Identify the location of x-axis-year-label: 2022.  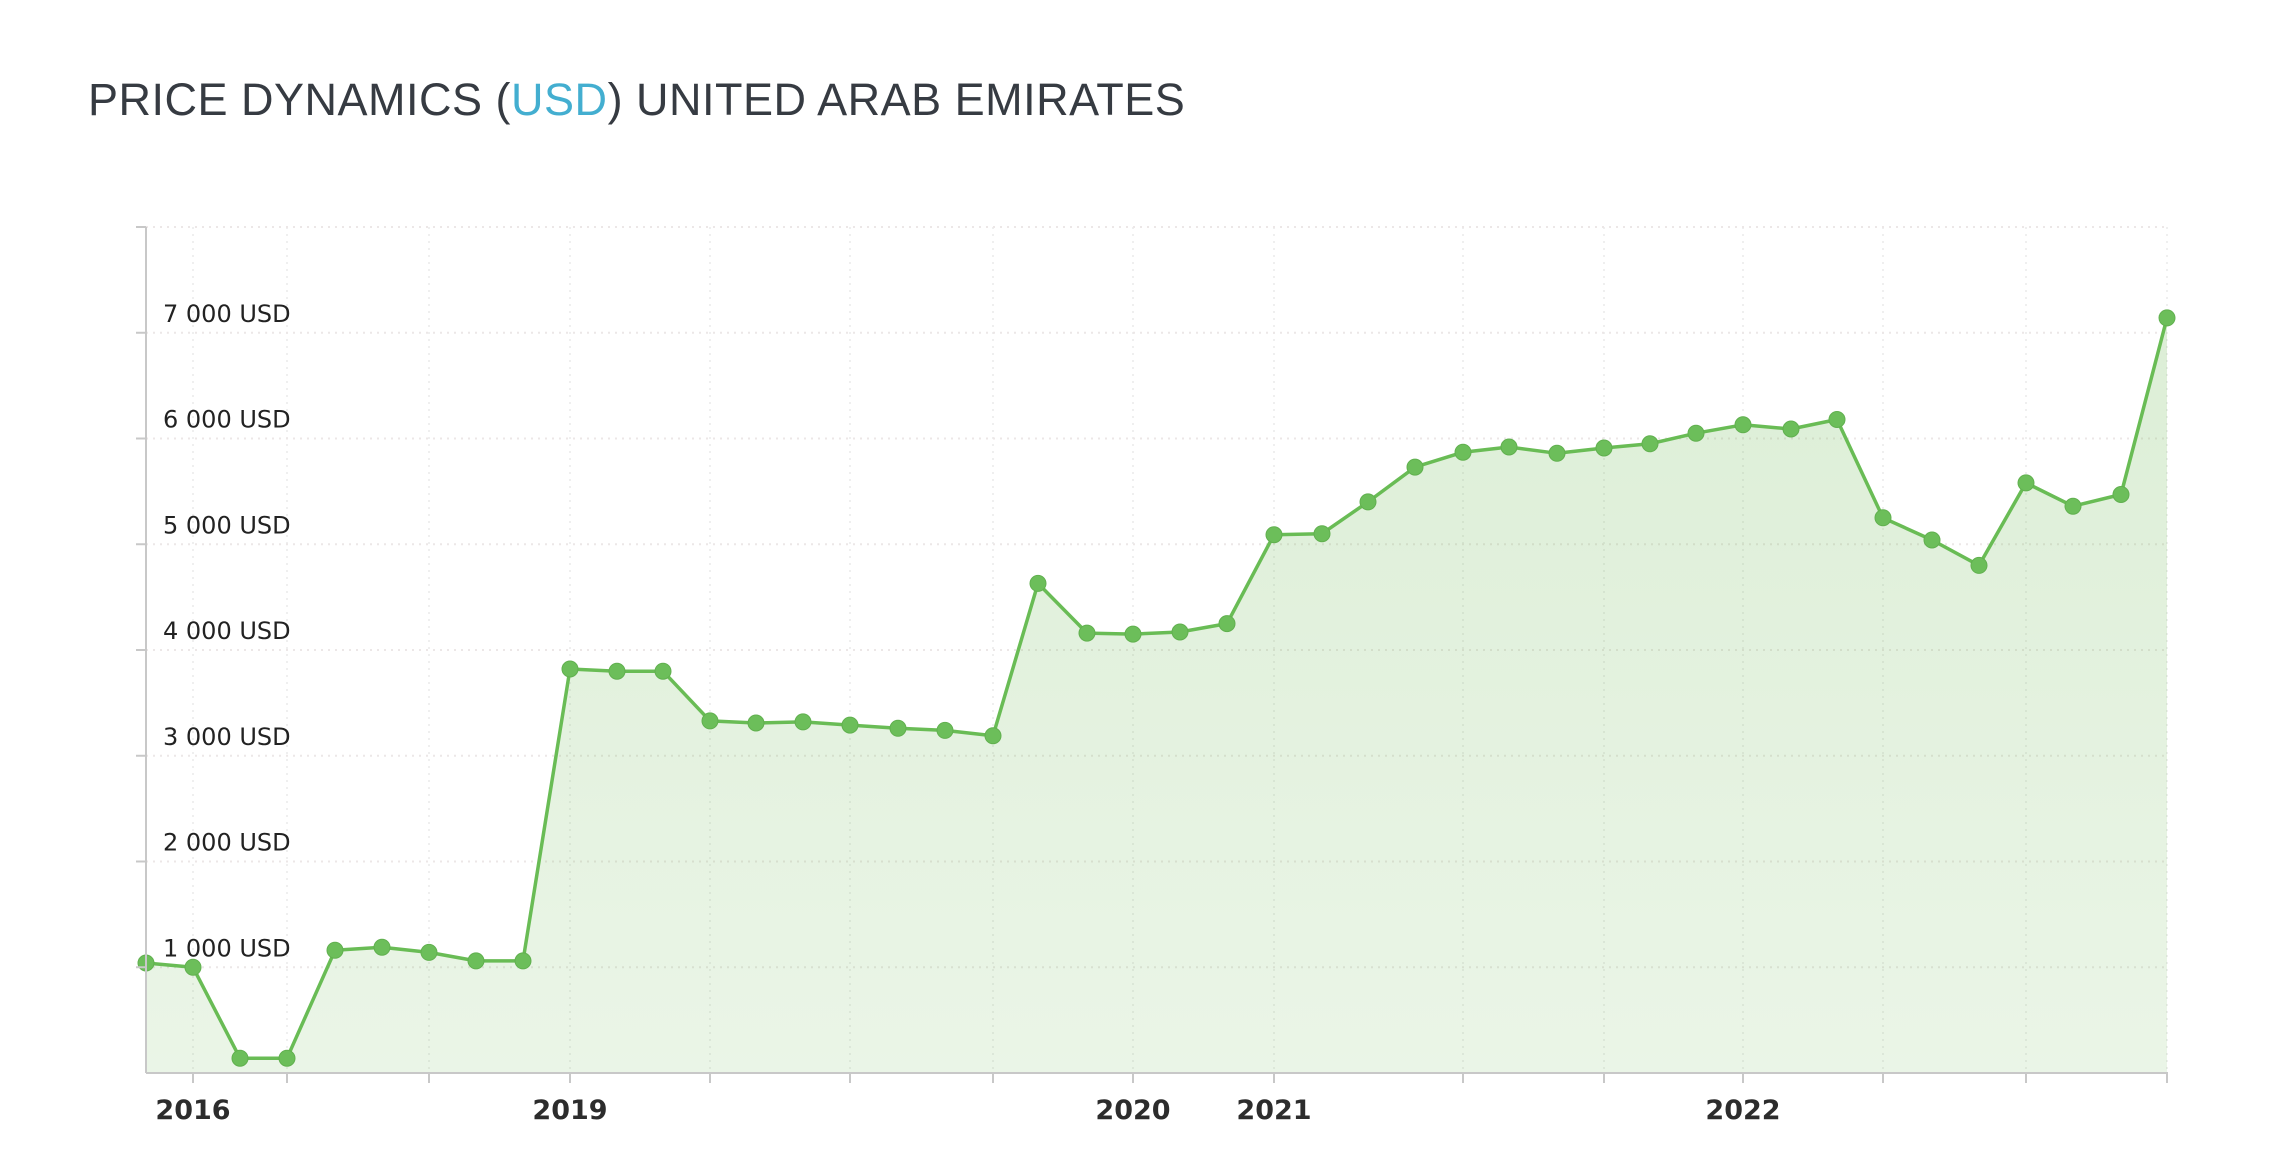
(1742, 1110).